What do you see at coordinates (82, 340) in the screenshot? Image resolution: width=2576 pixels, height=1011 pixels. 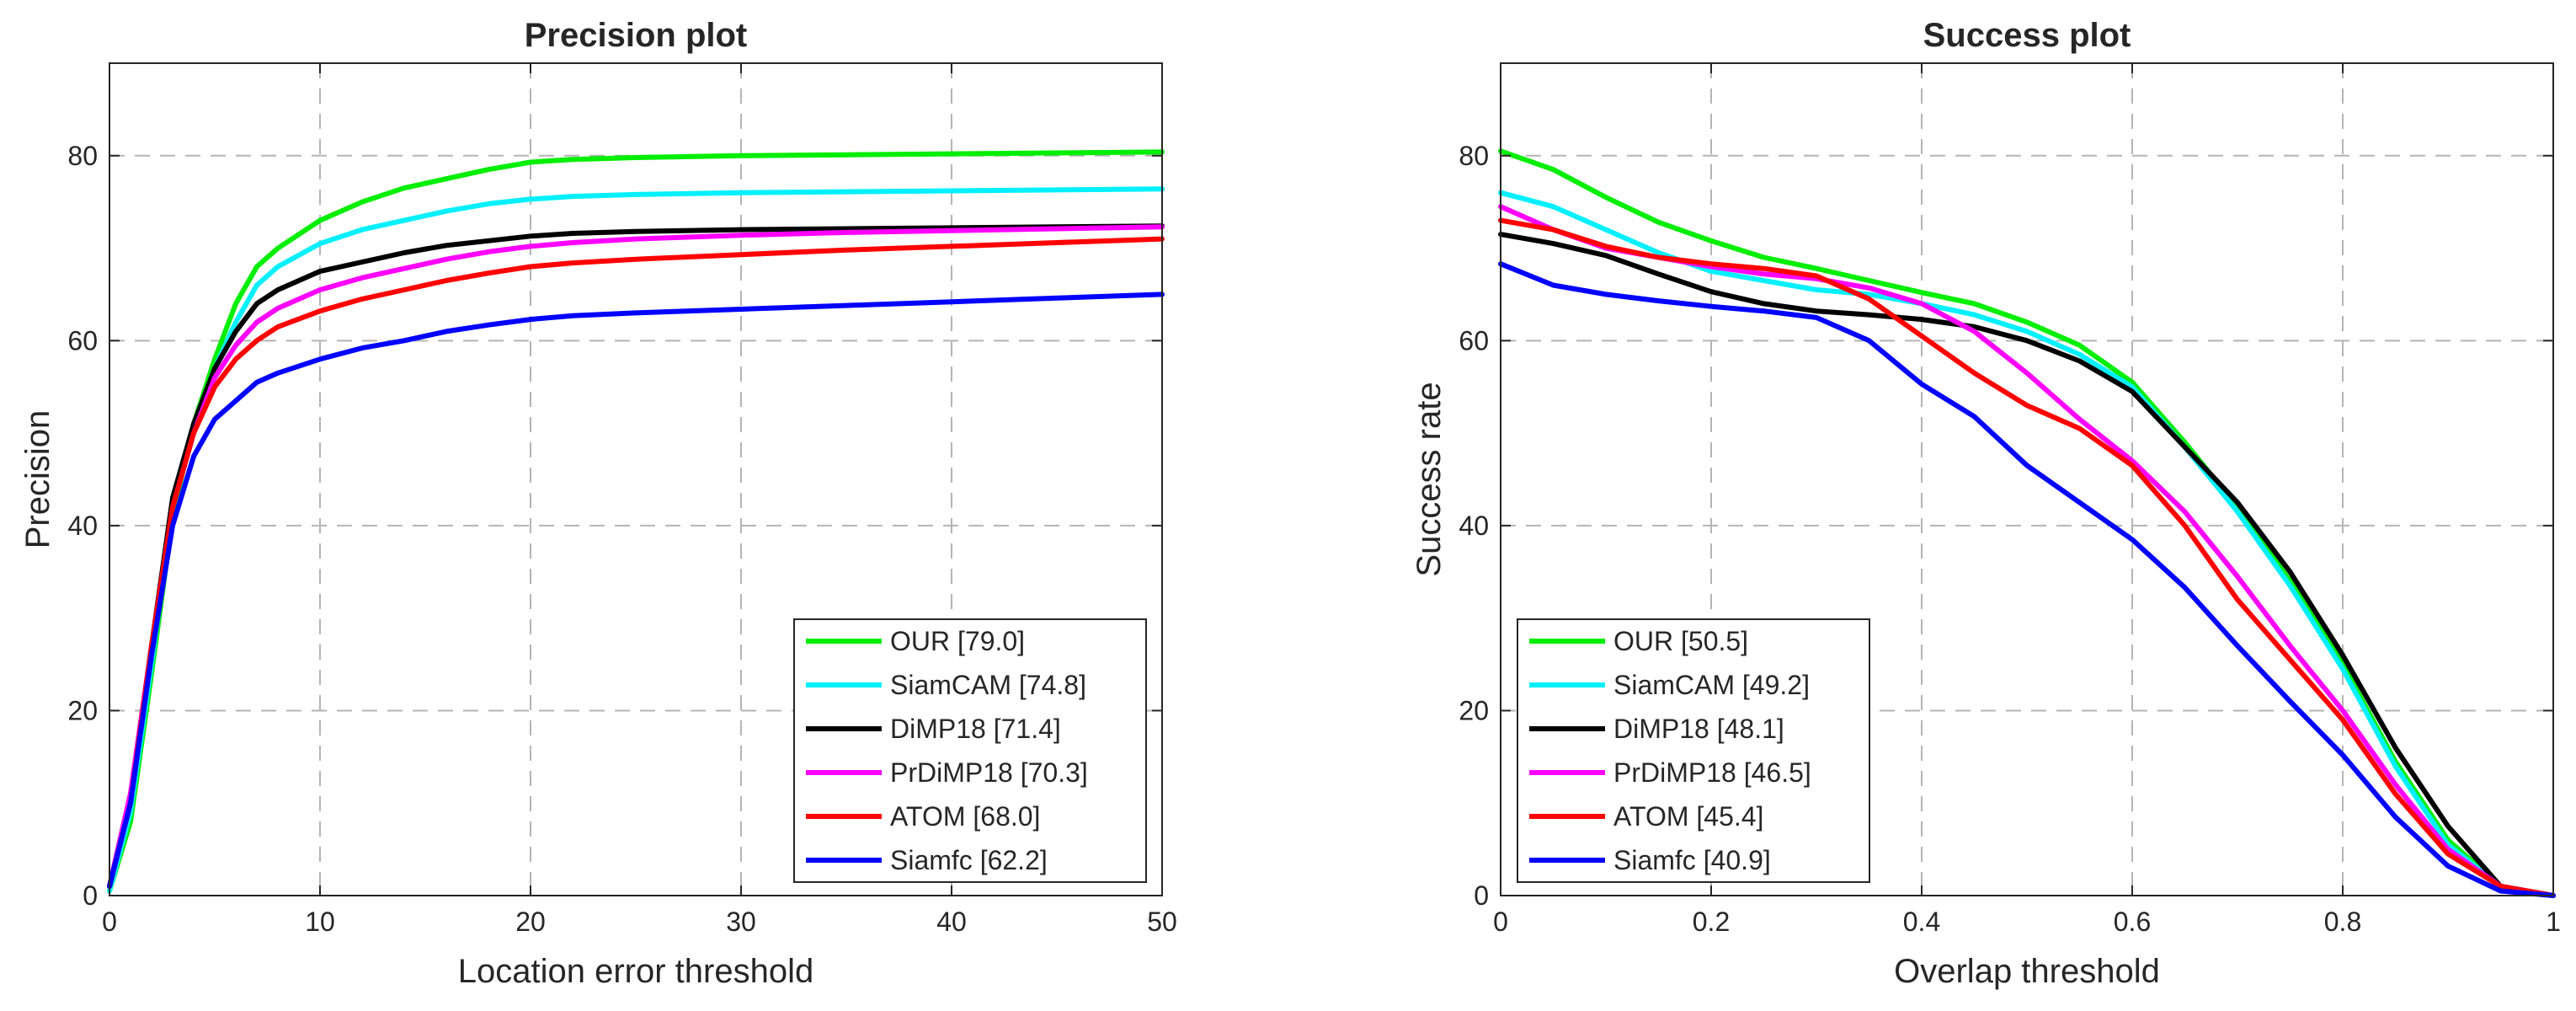 I see `precision-y-tick-label: 60` at bounding box center [82, 340].